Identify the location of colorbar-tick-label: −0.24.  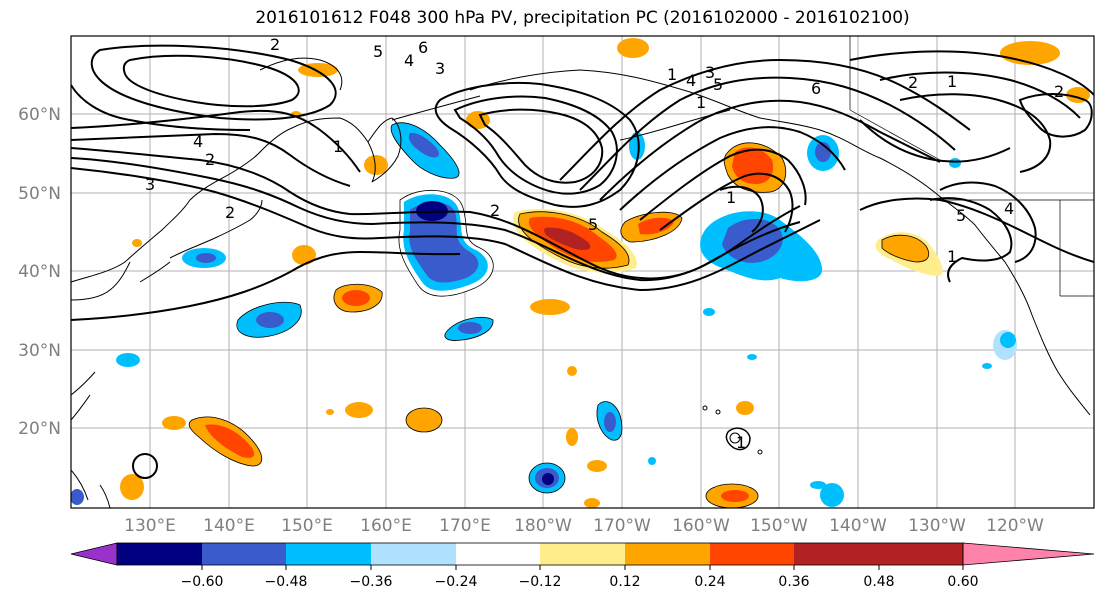
(456, 582).